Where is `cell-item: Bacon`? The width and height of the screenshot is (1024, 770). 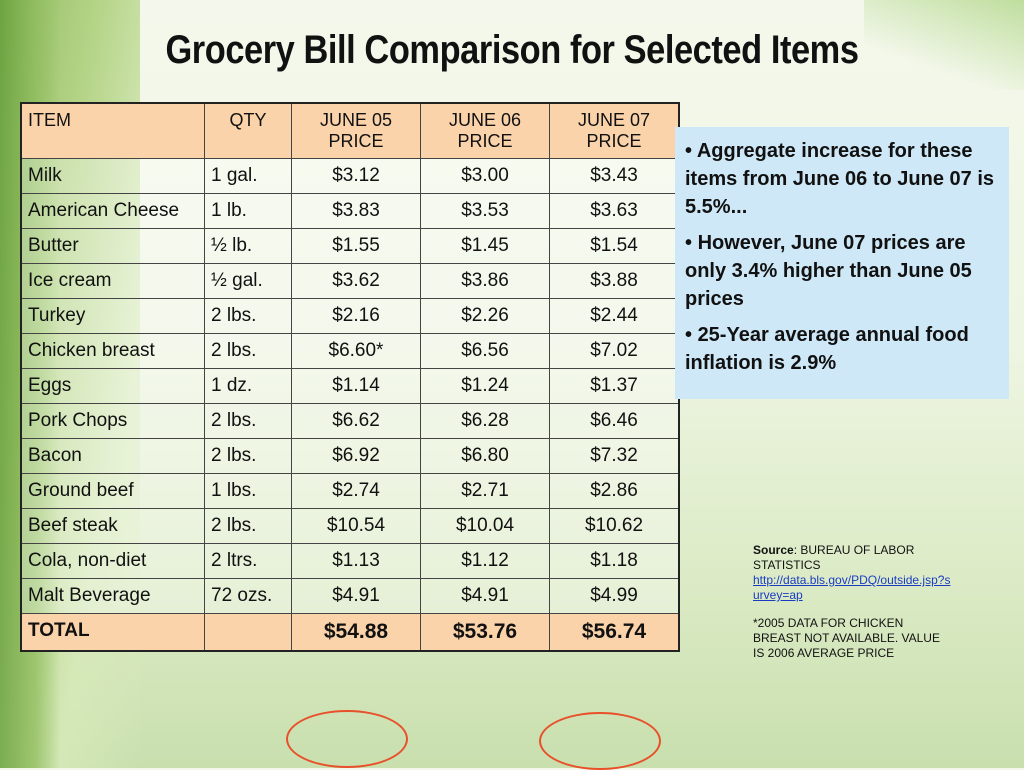
cell-item: Bacon is located at coordinates (112, 456).